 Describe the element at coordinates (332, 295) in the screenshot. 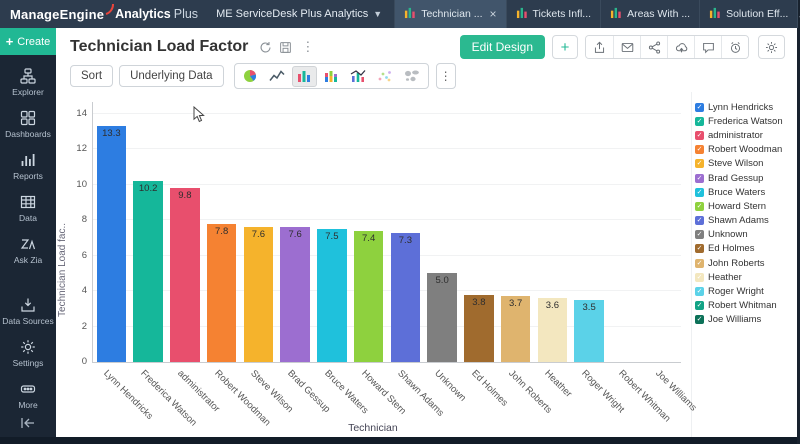

I see `bar-bruce-waters` at that location.